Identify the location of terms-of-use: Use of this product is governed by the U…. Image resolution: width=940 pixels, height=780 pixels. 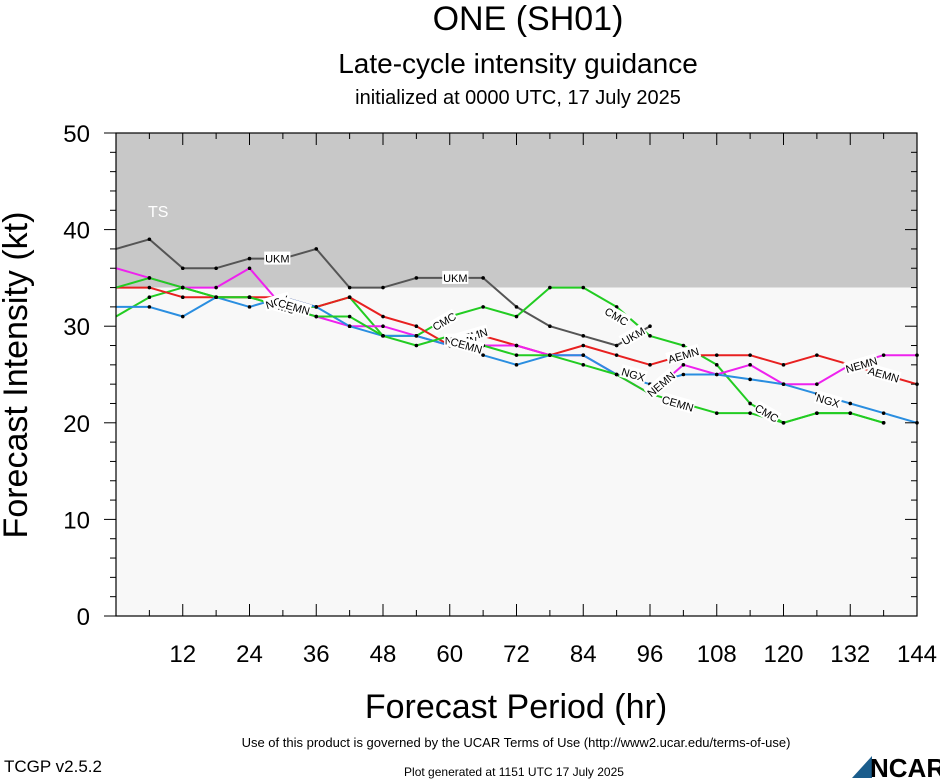
(516, 742).